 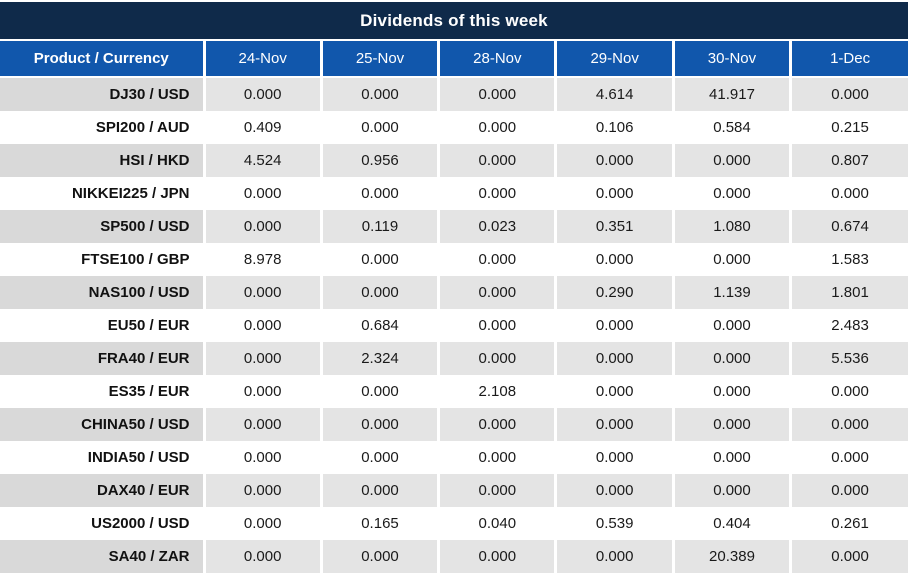 I want to click on dividend-value-cell: 0.351, so click(x=614, y=226).